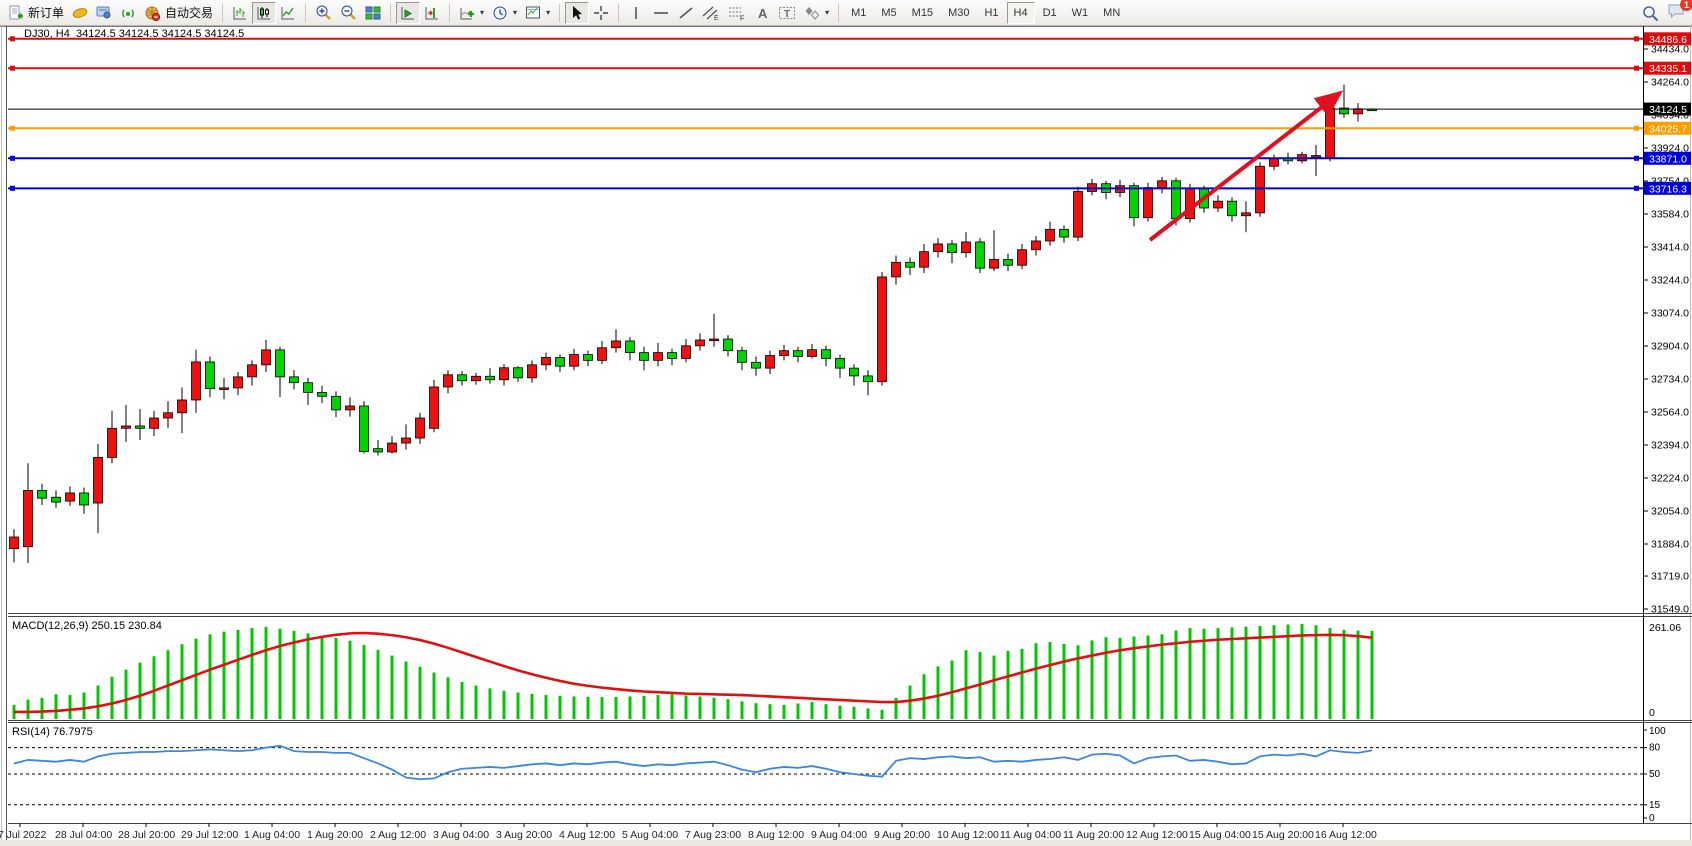  I want to click on svg-text: 15, so click(1655, 805).